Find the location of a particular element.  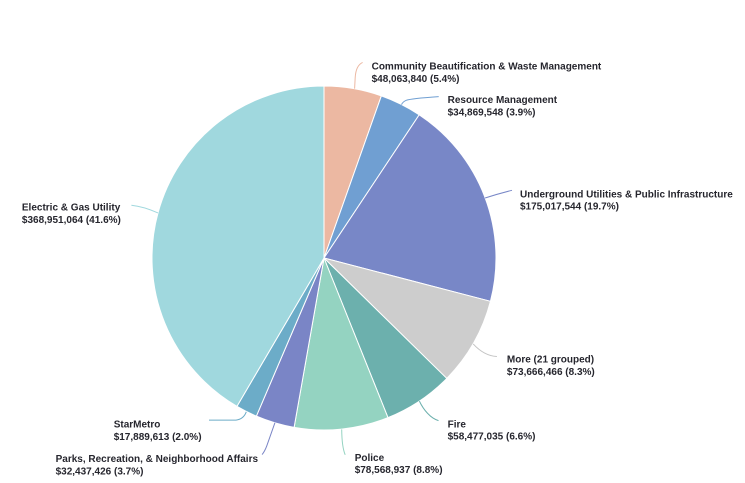

svg-text: Resource Management is located at coordinates (503, 100).